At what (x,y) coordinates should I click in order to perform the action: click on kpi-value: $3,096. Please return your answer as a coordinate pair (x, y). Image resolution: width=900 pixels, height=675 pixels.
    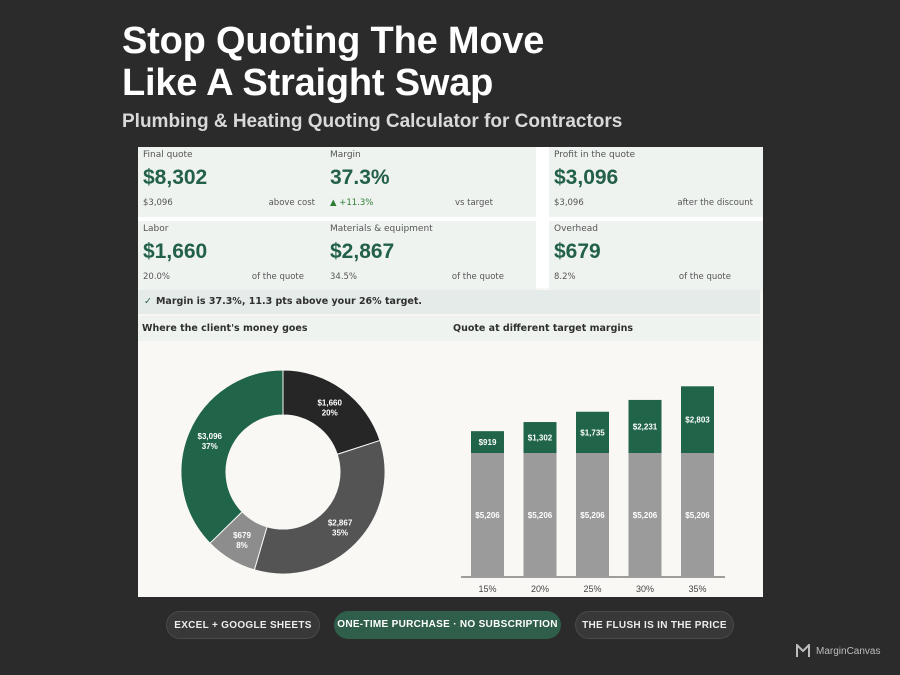
    Looking at the image, I should click on (586, 177).